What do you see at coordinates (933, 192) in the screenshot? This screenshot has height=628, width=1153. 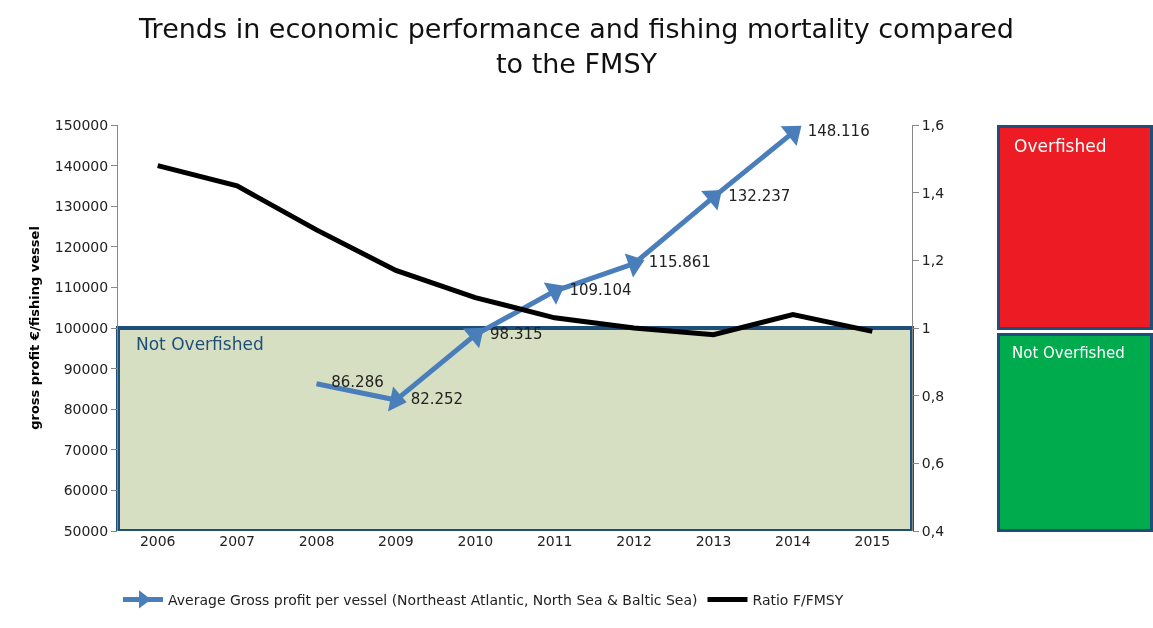 I see `y2-tick-label: 1,4` at bounding box center [933, 192].